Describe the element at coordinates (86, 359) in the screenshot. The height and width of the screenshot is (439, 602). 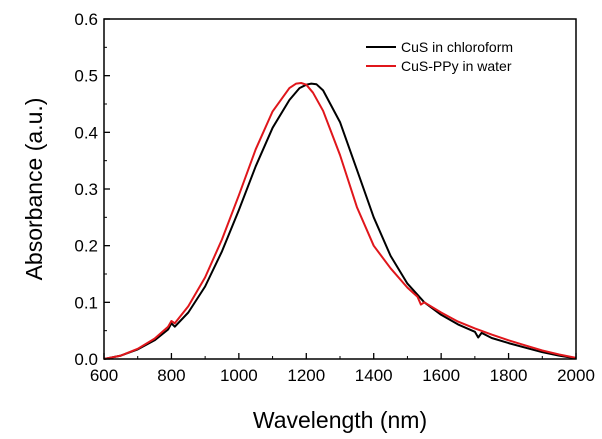
I see `y-tick-label: 0.0` at that location.